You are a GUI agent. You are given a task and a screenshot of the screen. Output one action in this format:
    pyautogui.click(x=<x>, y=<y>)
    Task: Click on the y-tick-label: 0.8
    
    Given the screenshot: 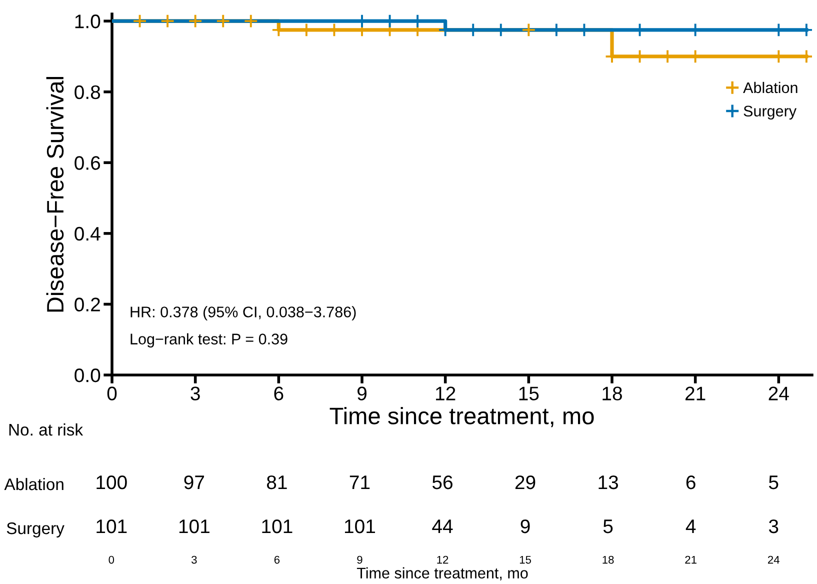 What is the action you would take?
    pyautogui.click(x=87, y=92)
    